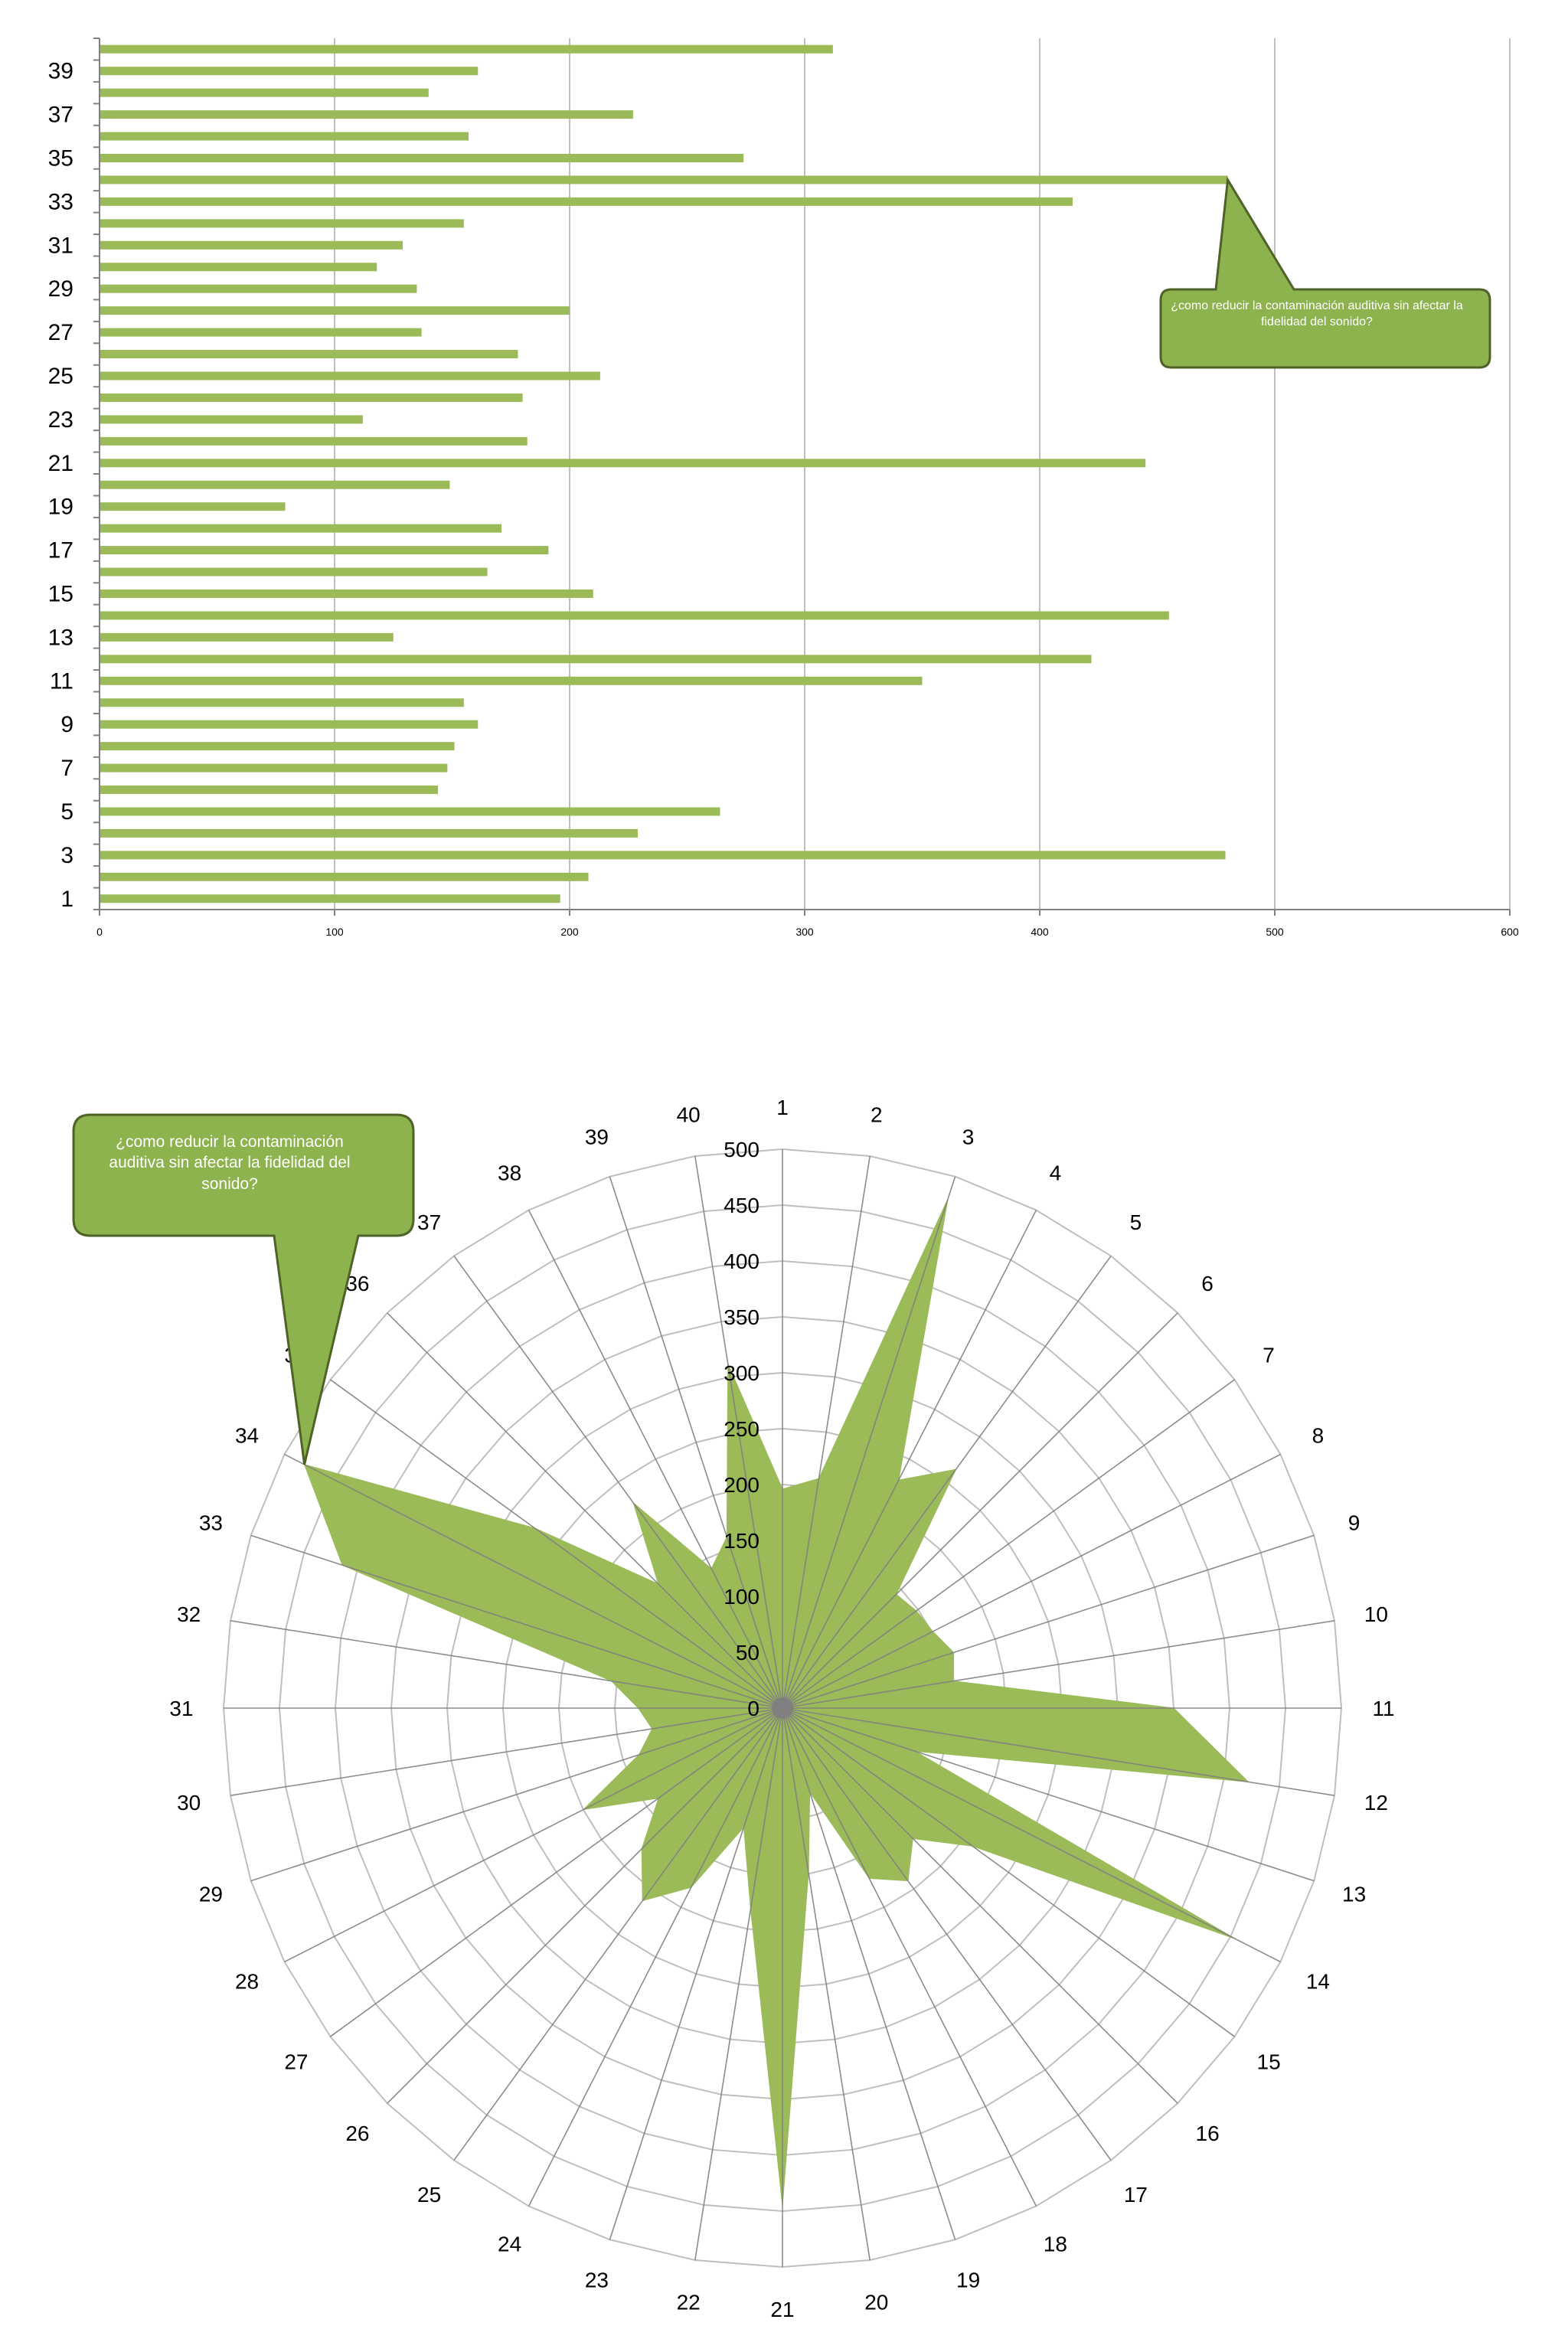  What do you see at coordinates (569, 932) in the screenshot?
I see `value-tick-label: 200` at bounding box center [569, 932].